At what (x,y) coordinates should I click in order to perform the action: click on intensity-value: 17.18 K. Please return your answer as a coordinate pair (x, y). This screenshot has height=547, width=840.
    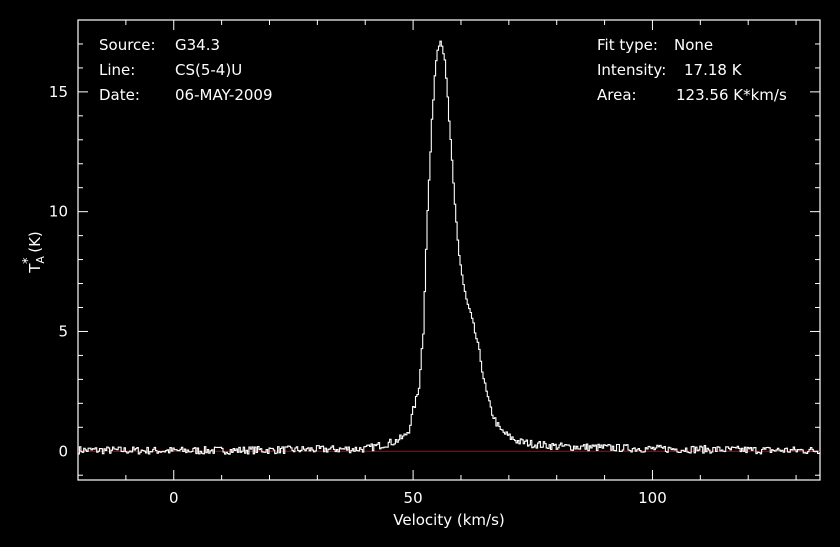
    Looking at the image, I should click on (713, 70).